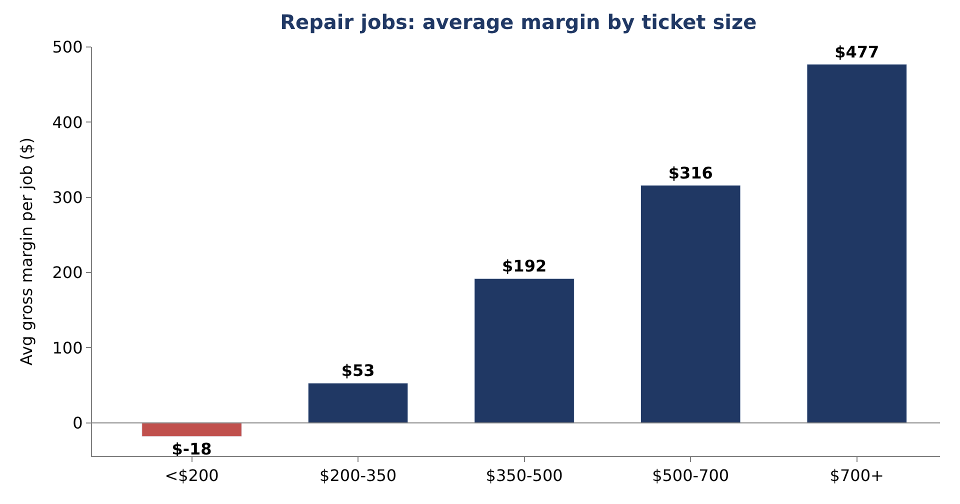  What do you see at coordinates (192, 448) in the screenshot?
I see `data-label: $-18` at bounding box center [192, 448].